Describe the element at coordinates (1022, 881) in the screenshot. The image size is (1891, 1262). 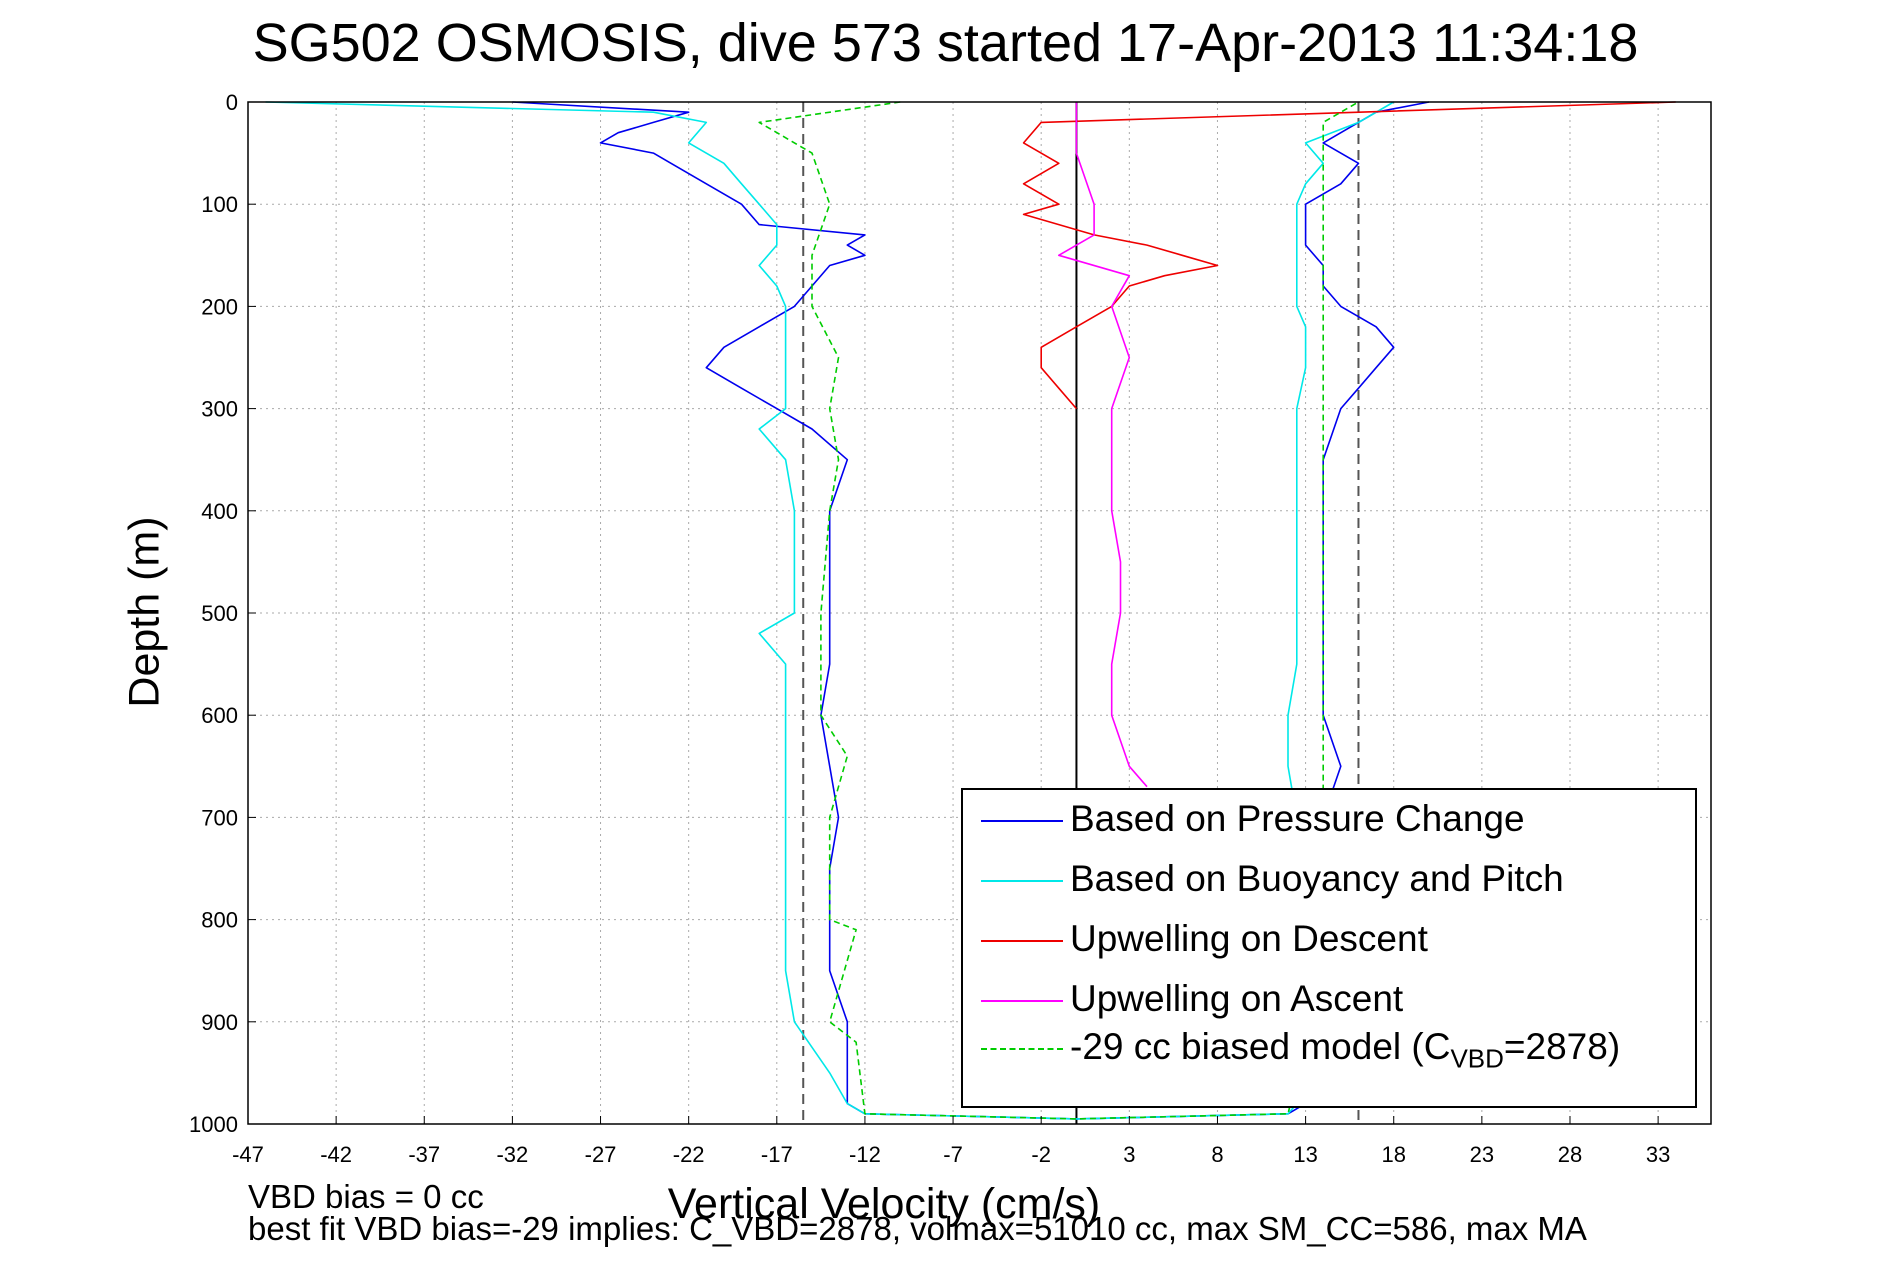
I see `legend-swatch-buoyancy` at that location.